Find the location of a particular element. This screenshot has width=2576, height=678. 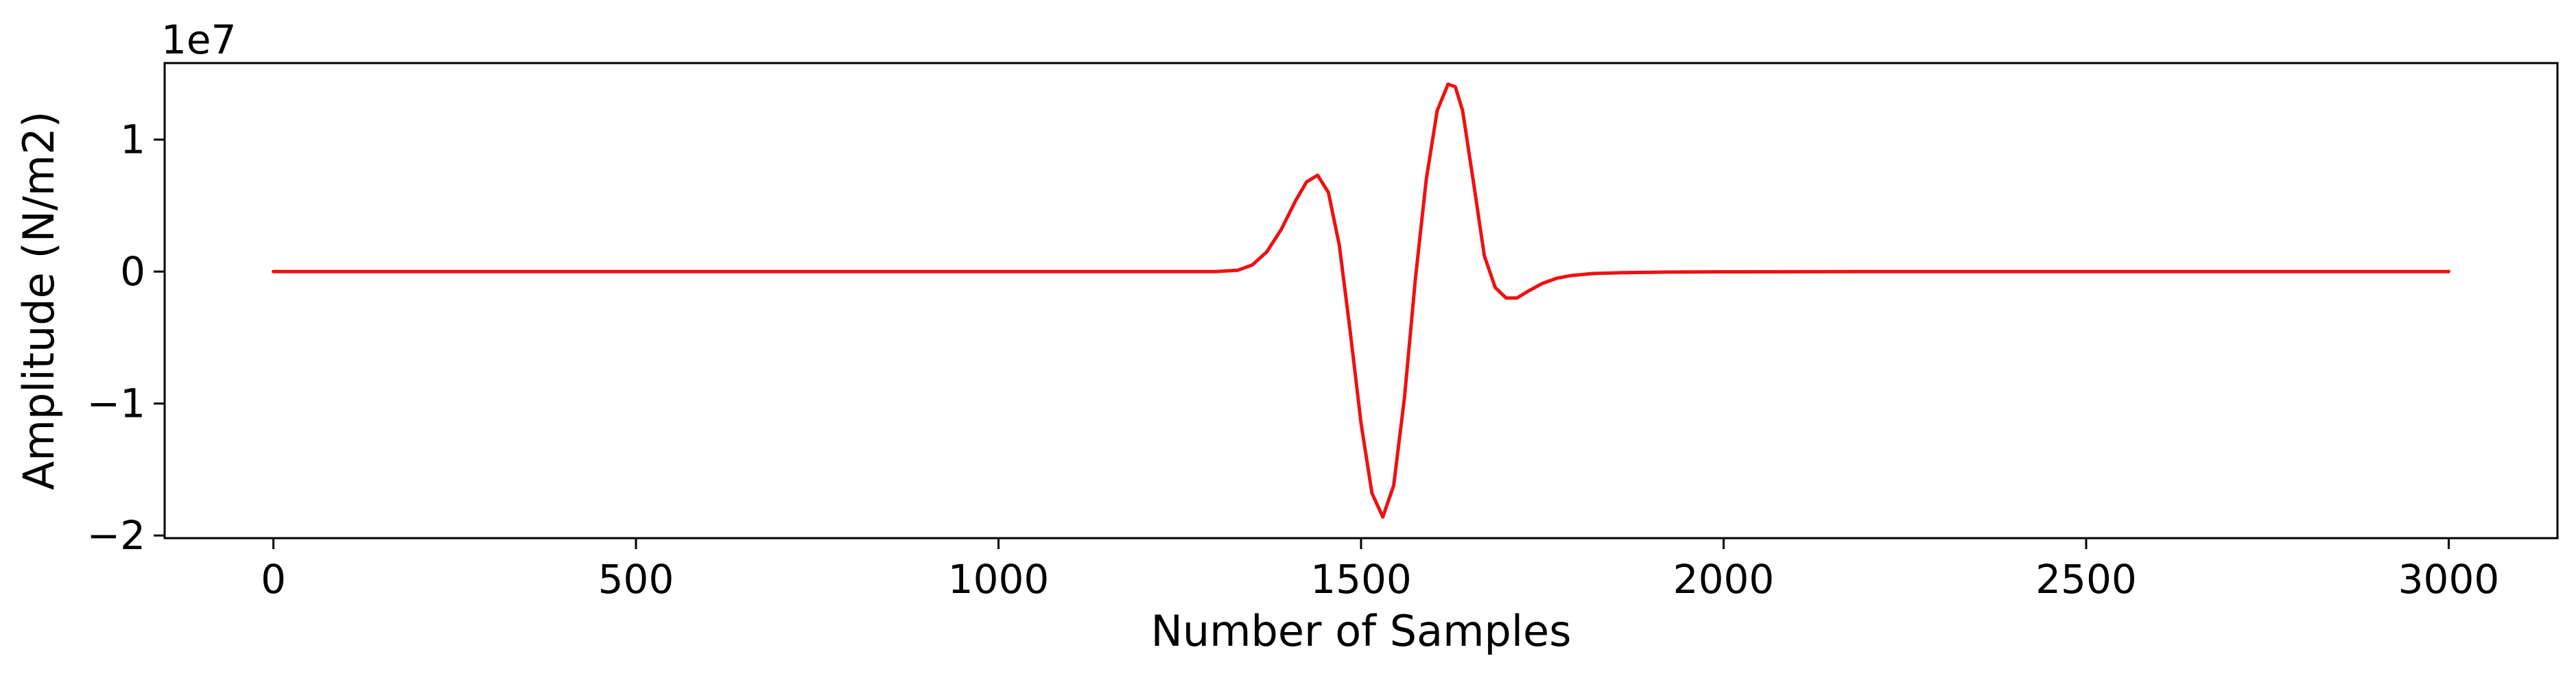

y-tick-label: 0 is located at coordinates (132, 271).